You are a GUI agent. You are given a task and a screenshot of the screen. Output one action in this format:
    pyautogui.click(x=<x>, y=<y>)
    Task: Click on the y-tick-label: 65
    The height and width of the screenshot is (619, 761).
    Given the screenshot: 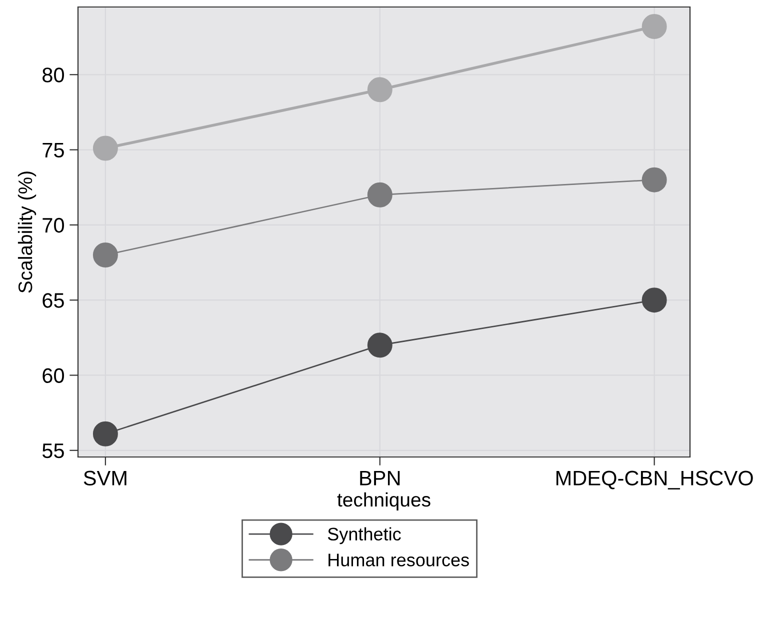 What is the action you would take?
    pyautogui.click(x=53, y=300)
    